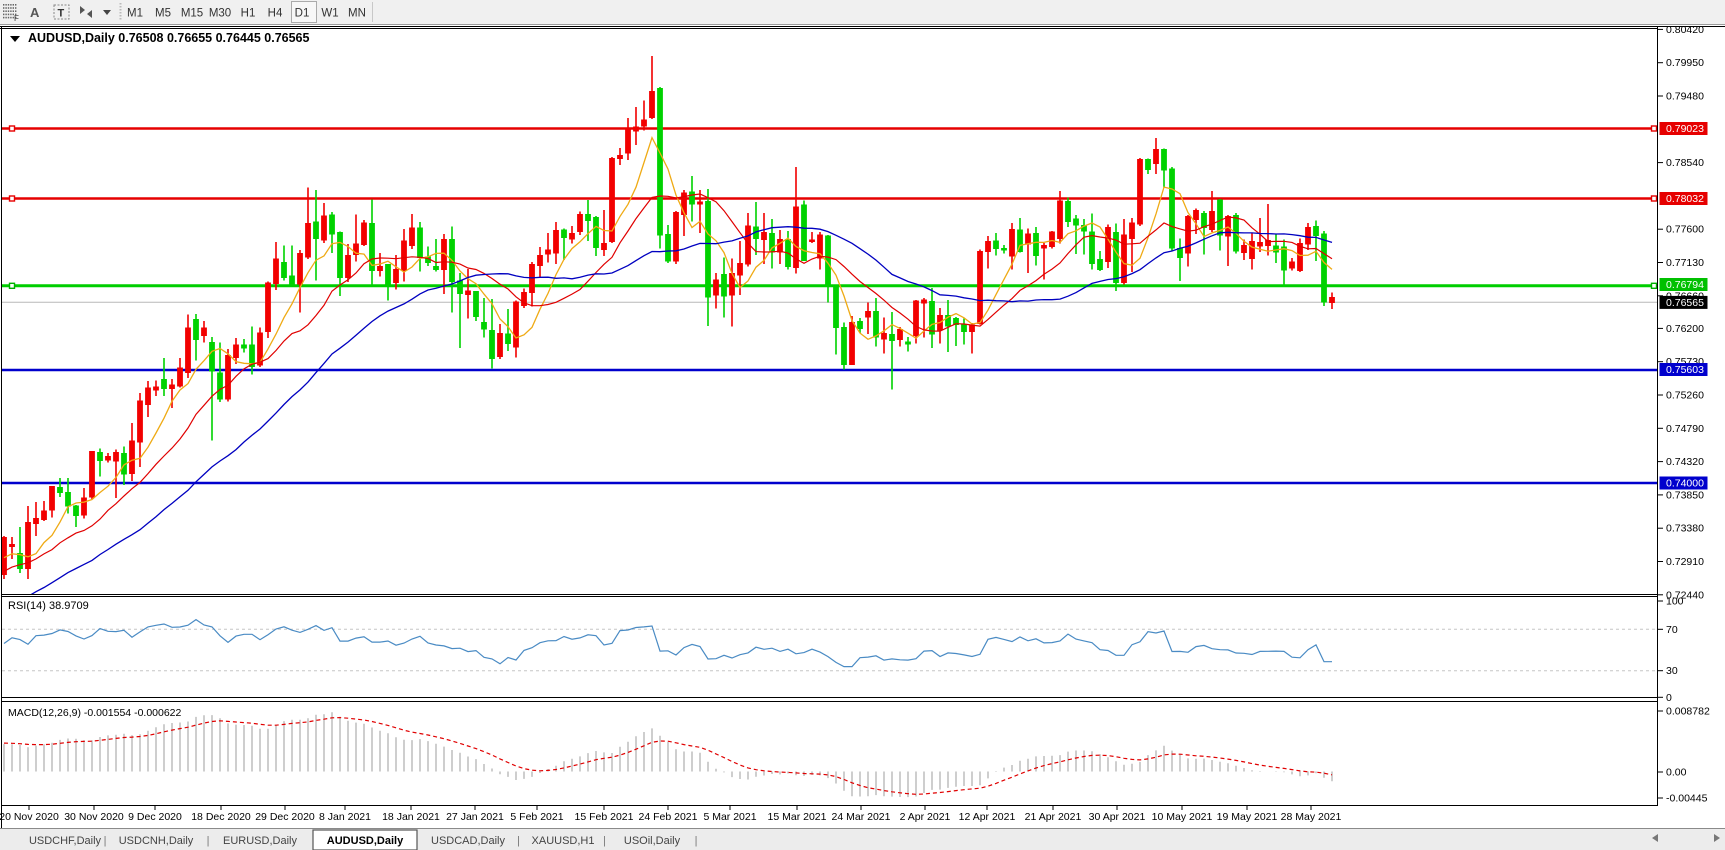  Describe the element at coordinates (1685, 529) in the screenshot. I see `svg-text: 0.73380` at that location.